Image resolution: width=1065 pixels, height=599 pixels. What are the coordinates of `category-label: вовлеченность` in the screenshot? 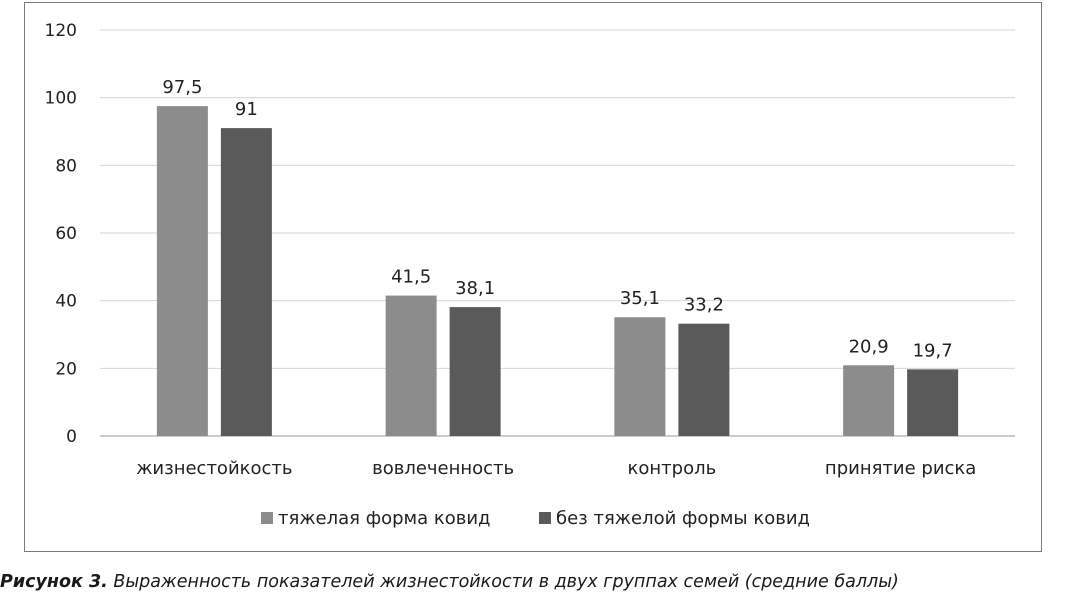 It's located at (443, 468).